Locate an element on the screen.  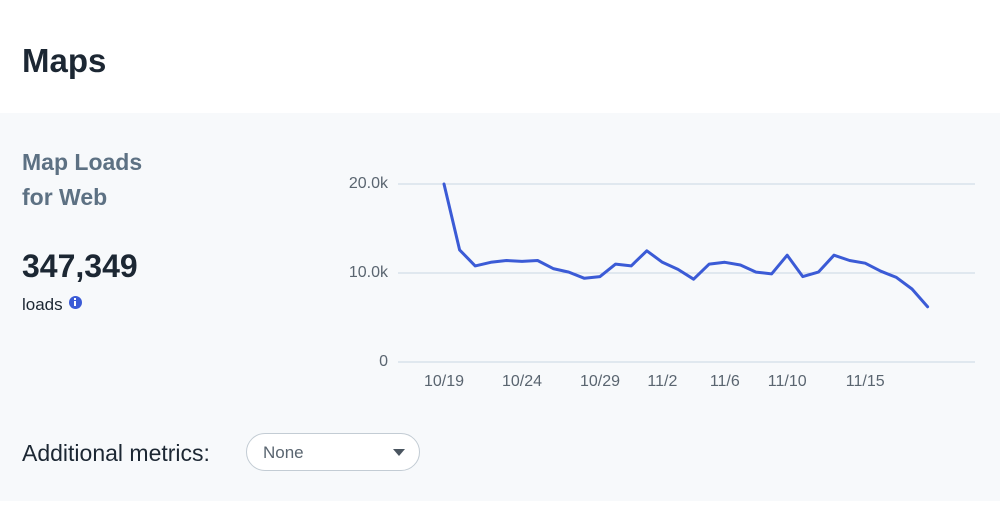
dropdown: None is located at coordinates (333, 452).